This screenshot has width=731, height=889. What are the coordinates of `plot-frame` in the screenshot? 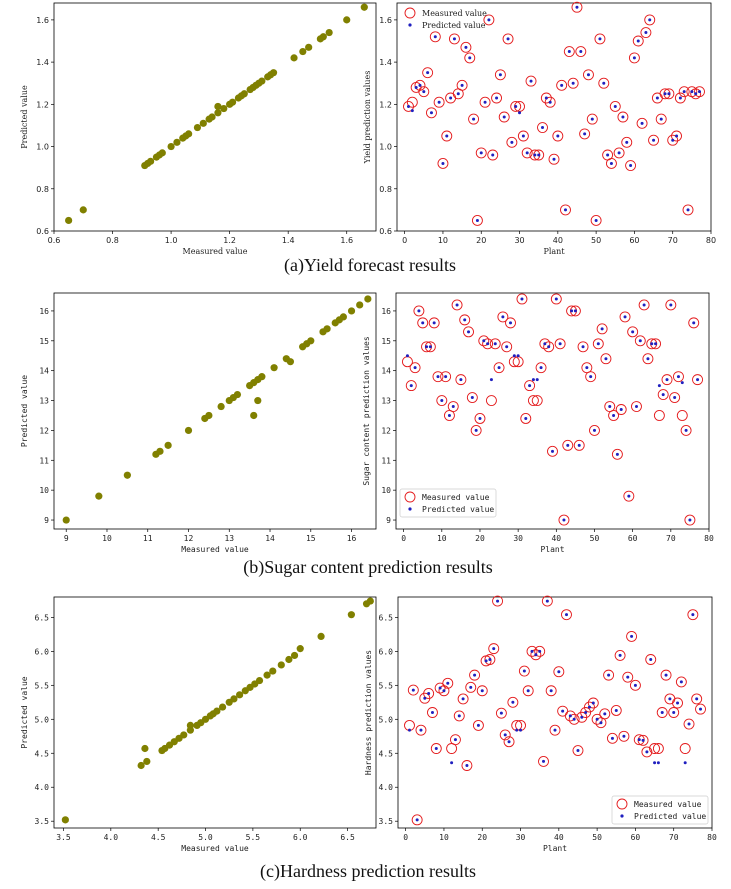 It's located at (552, 411).